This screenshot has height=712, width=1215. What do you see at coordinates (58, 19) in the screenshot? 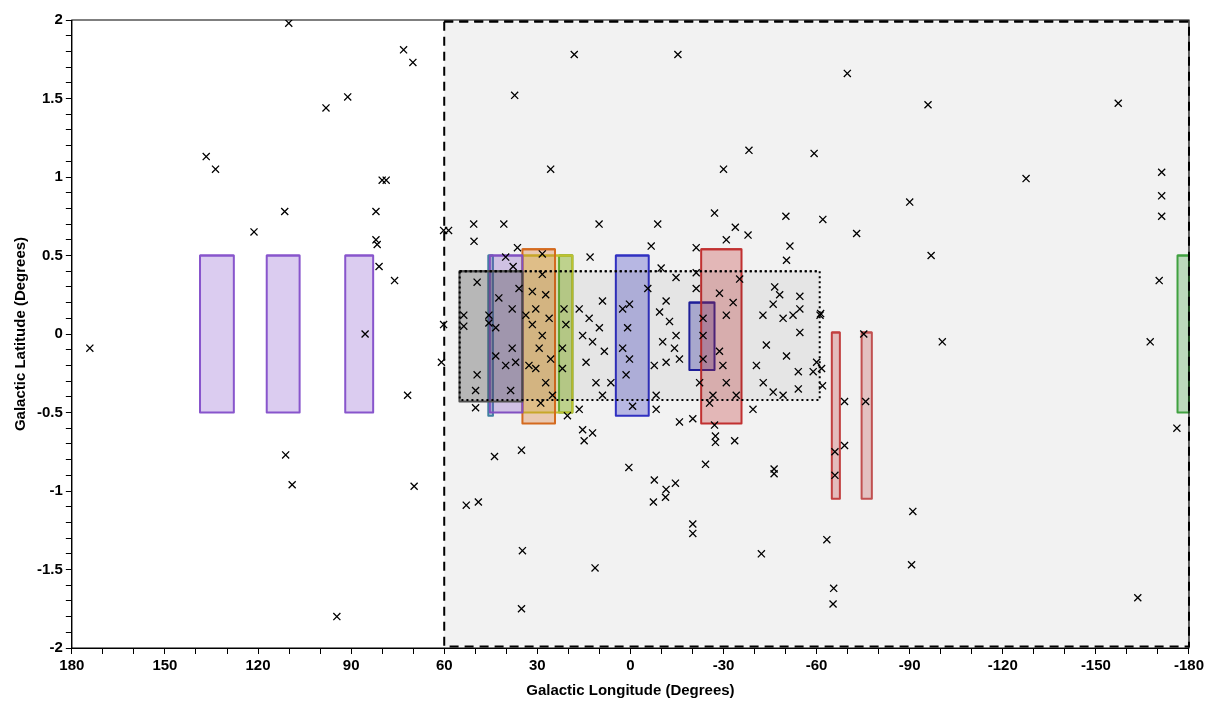
I see `y-tick-label: 2` at bounding box center [58, 19].